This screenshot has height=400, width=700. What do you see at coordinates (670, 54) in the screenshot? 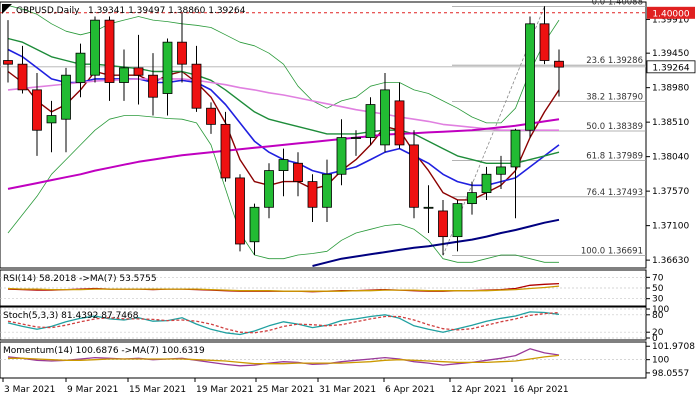
I see `price-axis-tick-label: 1.39450` at bounding box center [670, 54].